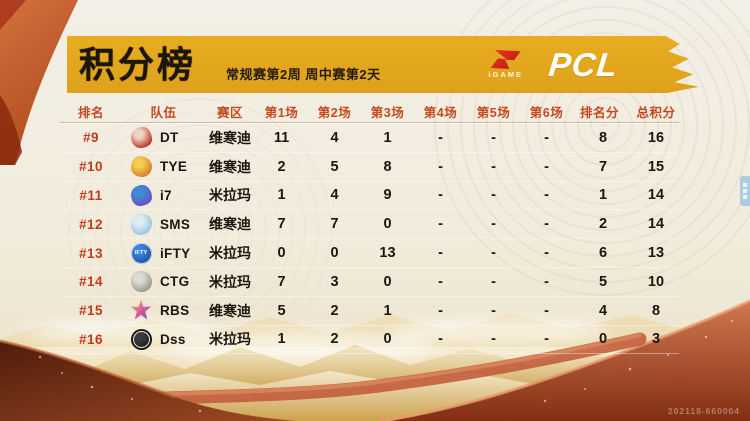  I want to click on player-side-tab, so click(745, 191).